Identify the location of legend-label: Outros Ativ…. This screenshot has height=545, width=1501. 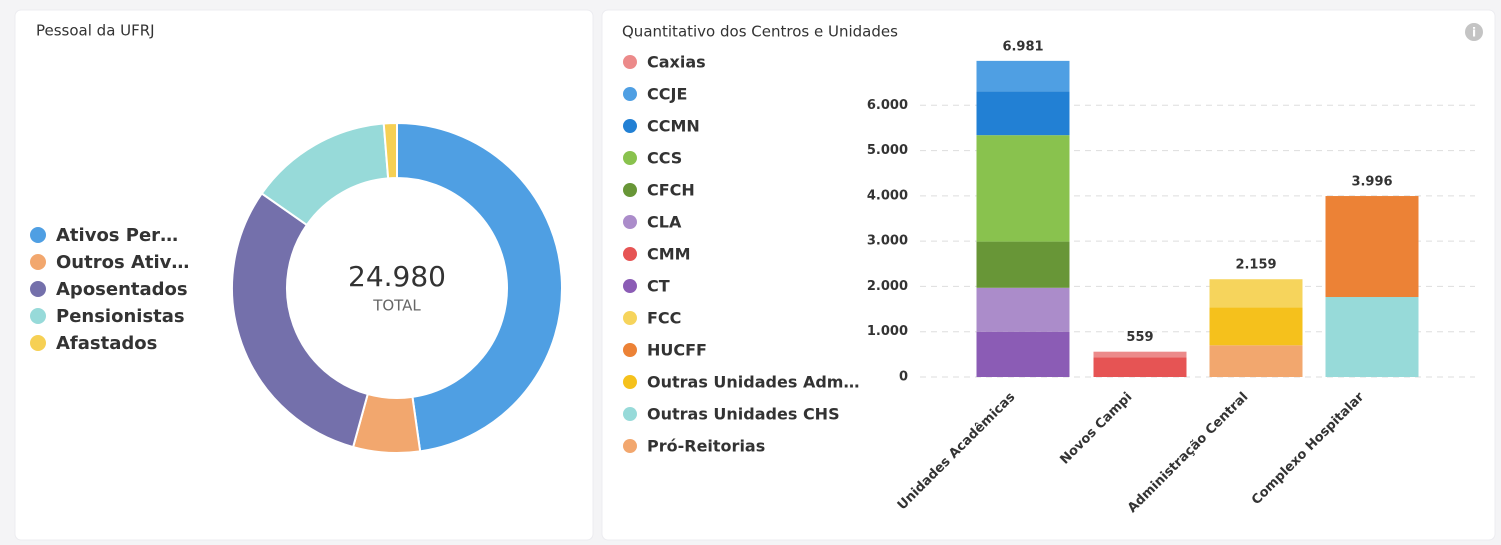
(122, 262).